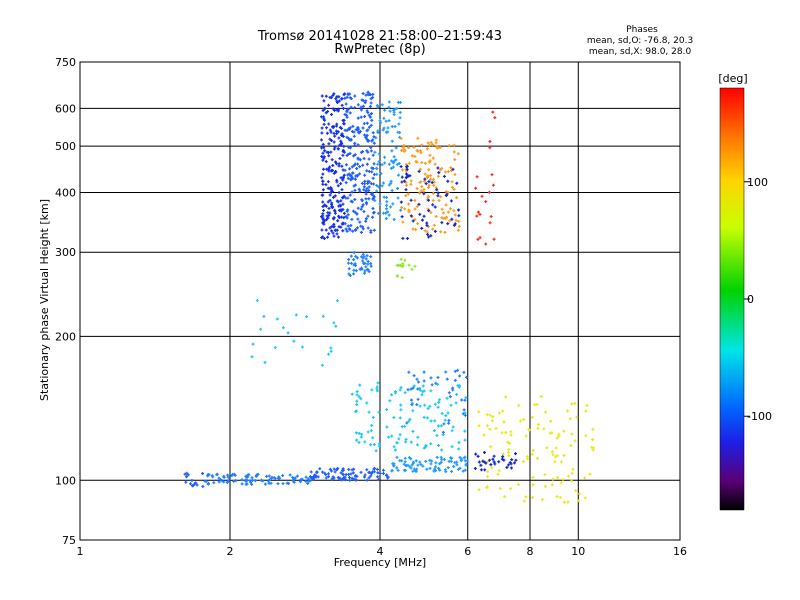  What do you see at coordinates (578, 551) in the screenshot?
I see `x-tick-label: 10` at bounding box center [578, 551].